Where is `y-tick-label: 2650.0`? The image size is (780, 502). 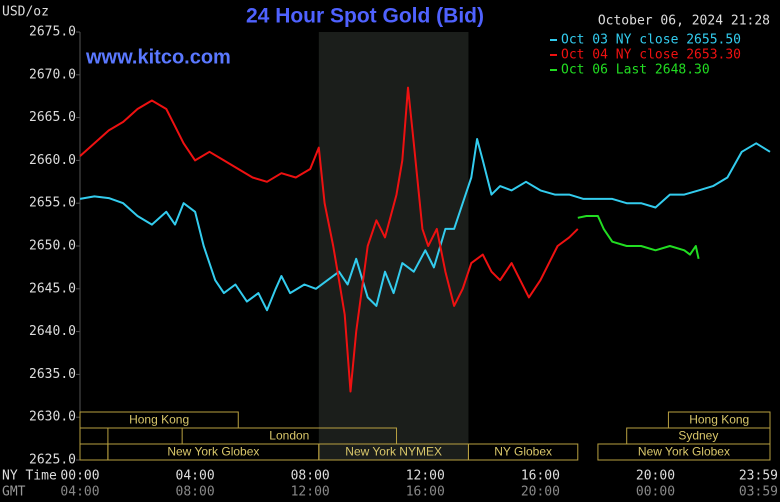 y-tick-label: 2650.0 is located at coordinates (52, 246).